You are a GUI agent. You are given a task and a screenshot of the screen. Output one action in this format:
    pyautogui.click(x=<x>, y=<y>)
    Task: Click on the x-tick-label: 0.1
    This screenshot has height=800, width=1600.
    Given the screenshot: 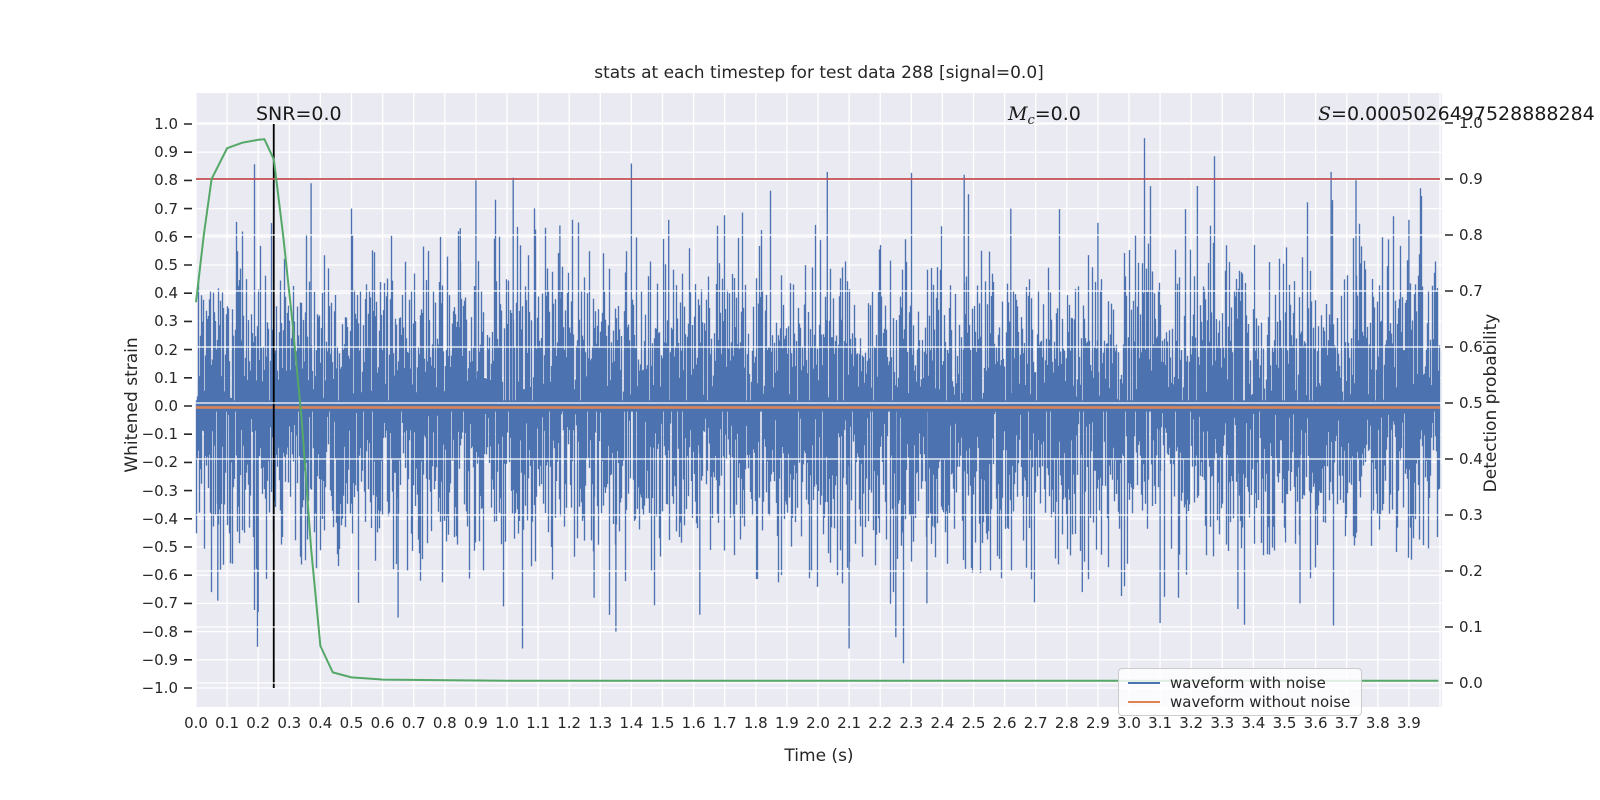 What is the action you would take?
    pyautogui.click(x=227, y=723)
    